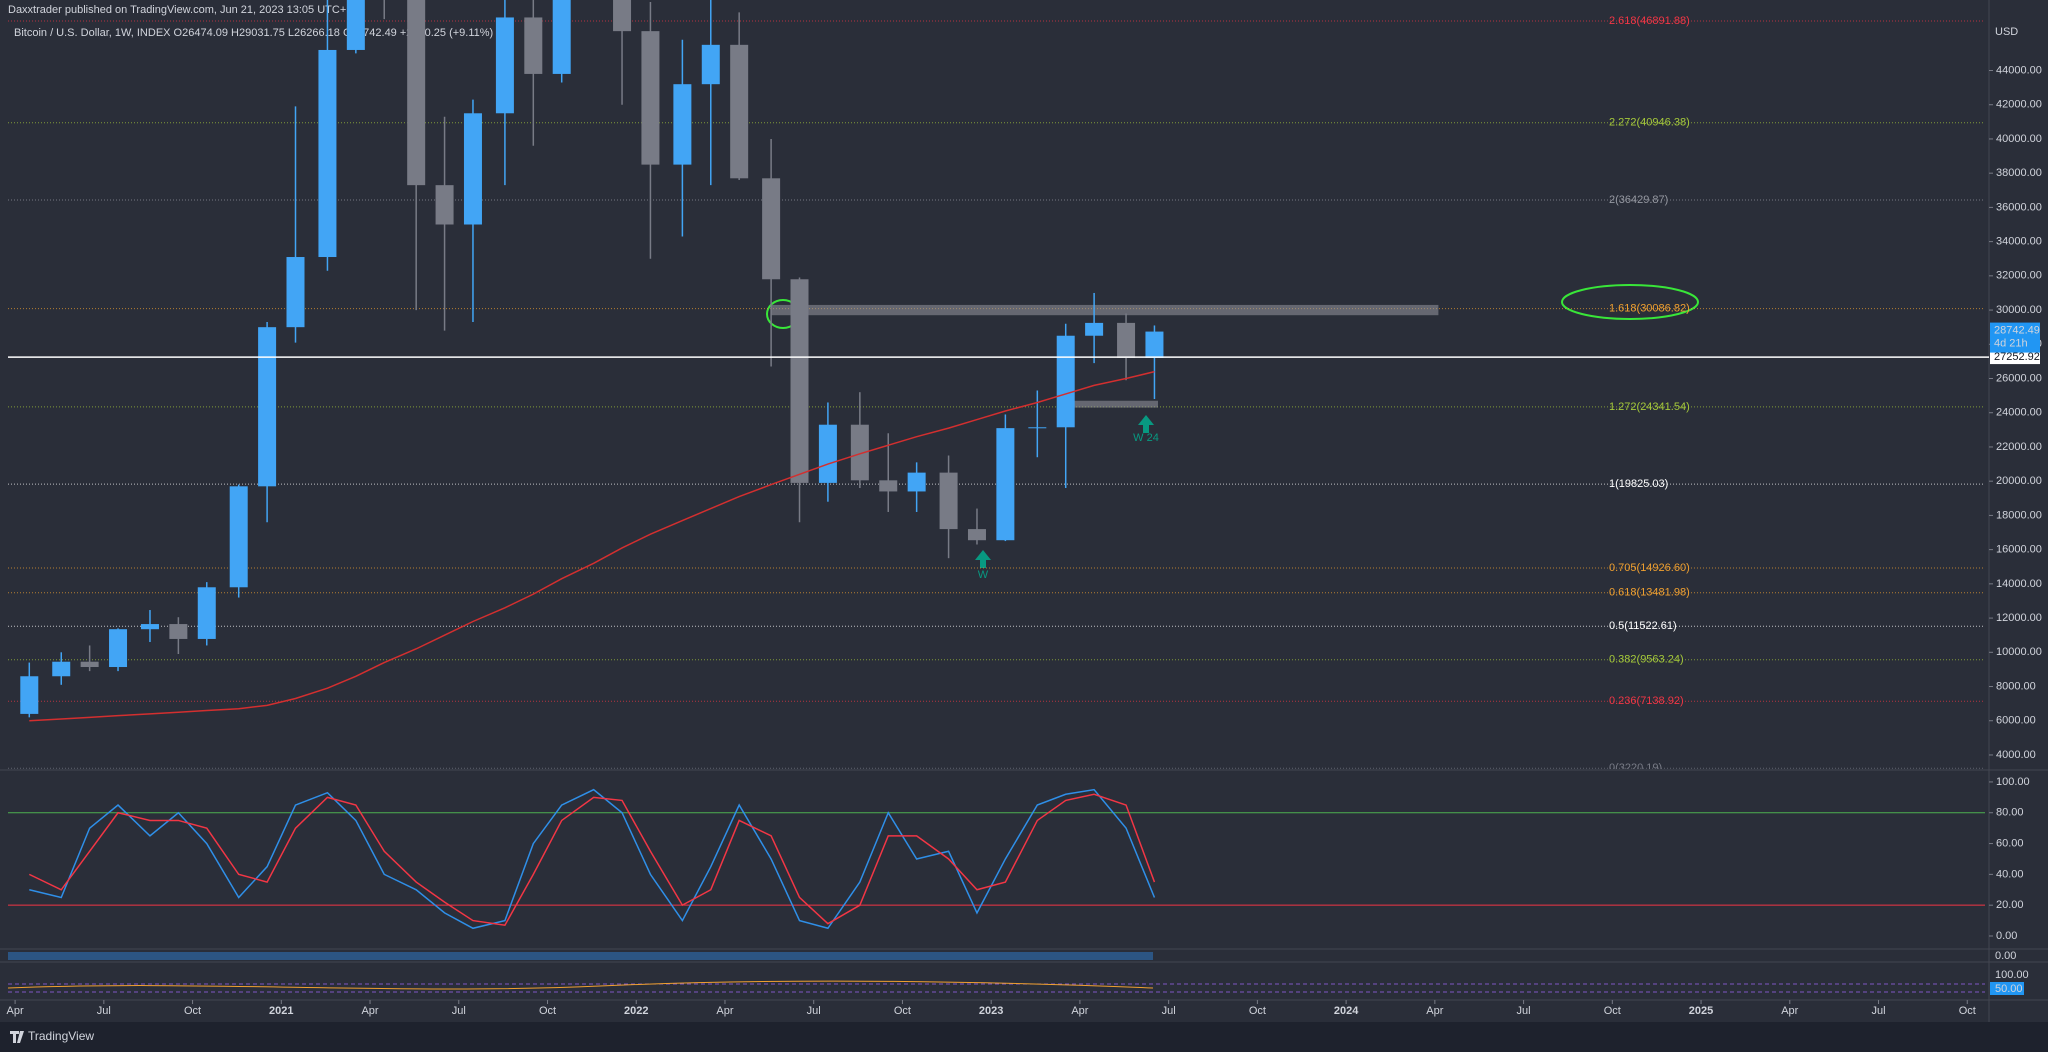 The height and width of the screenshot is (1052, 2048). What do you see at coordinates (2019, 242) in the screenshot?
I see `y-tick-label: 34000.00` at bounding box center [2019, 242].